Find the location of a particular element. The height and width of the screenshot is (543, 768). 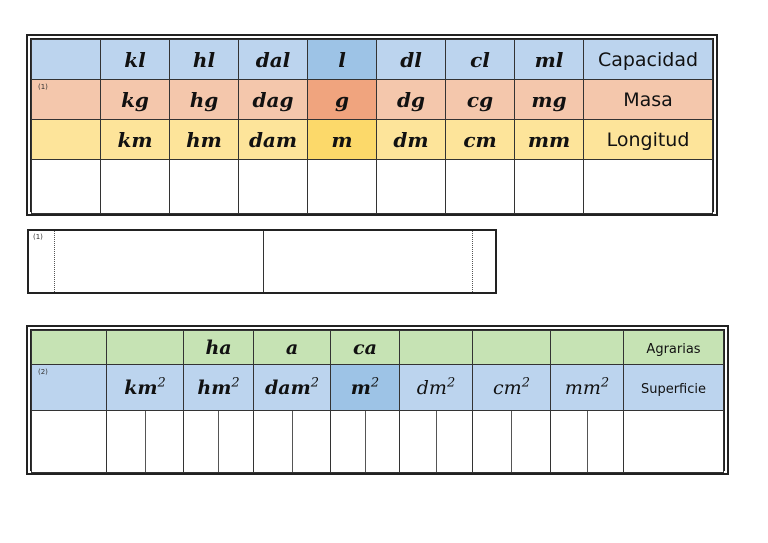

unit-cell: dal is located at coordinates (273, 59).